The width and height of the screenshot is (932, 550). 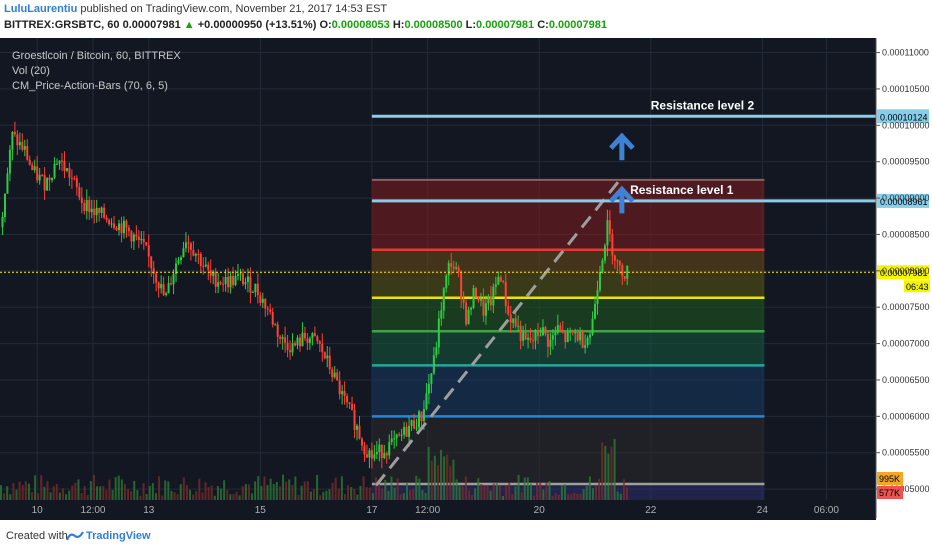 What do you see at coordinates (903, 272) in the screenshot?
I see `current-price-tag` at bounding box center [903, 272].